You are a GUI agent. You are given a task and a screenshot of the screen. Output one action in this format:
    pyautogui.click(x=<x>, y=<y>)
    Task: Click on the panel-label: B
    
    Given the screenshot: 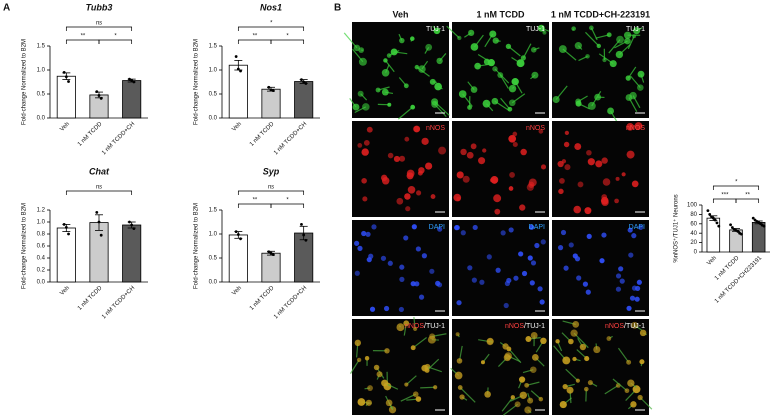 What is the action you would take?
    pyautogui.click(x=337, y=8)
    